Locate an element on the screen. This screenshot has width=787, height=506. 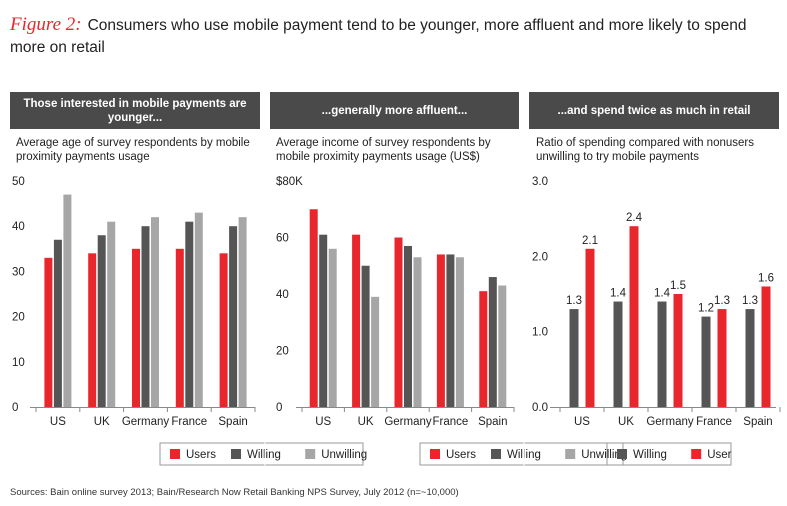
spending-data-label: 1.2 is located at coordinates (706, 309).